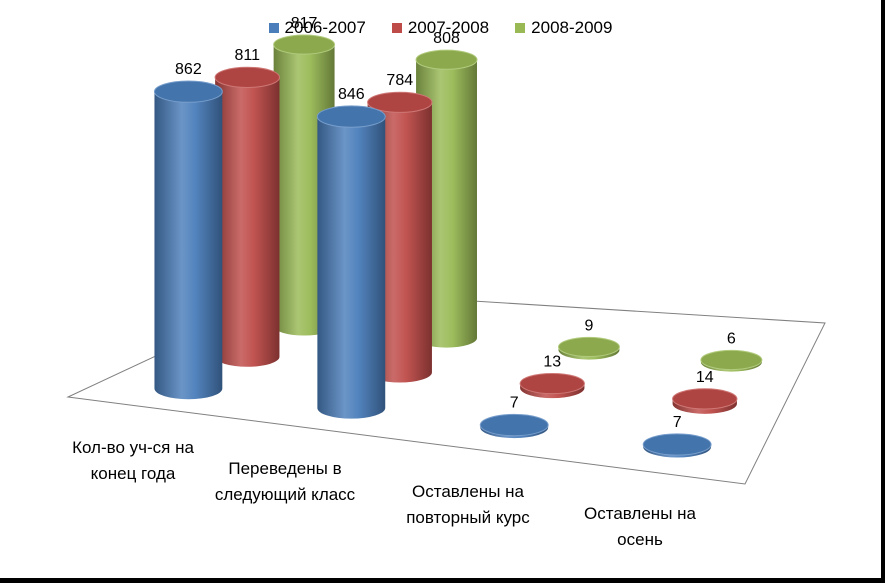  Describe the element at coordinates (677, 436) in the screenshot. I see `bar-2006-2007-4: 7` at that location.